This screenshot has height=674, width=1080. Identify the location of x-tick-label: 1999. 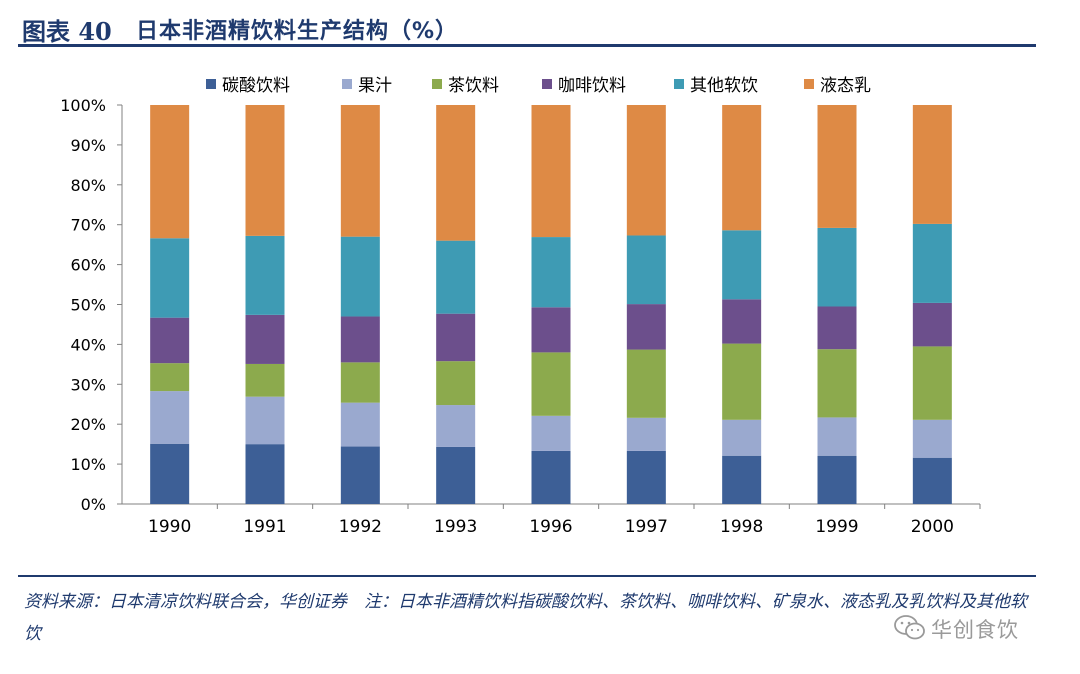
(836, 527).